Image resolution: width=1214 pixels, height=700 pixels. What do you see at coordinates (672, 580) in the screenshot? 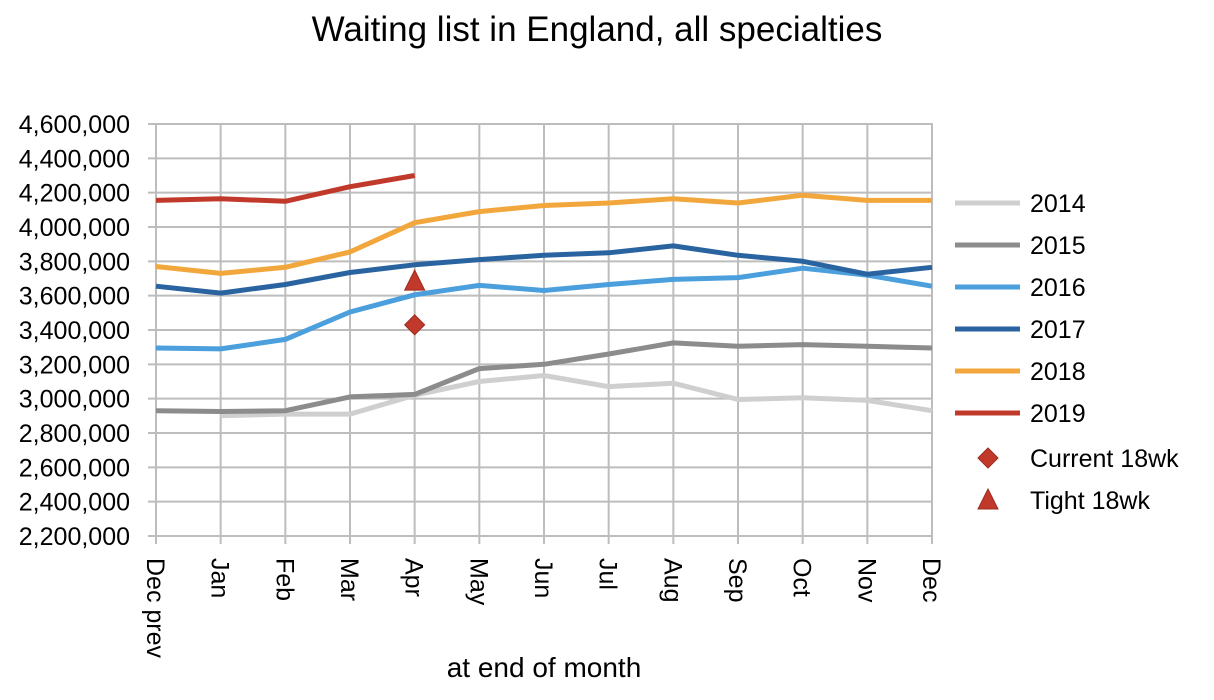
I see `x-tick-label: Aug` at bounding box center [672, 580].